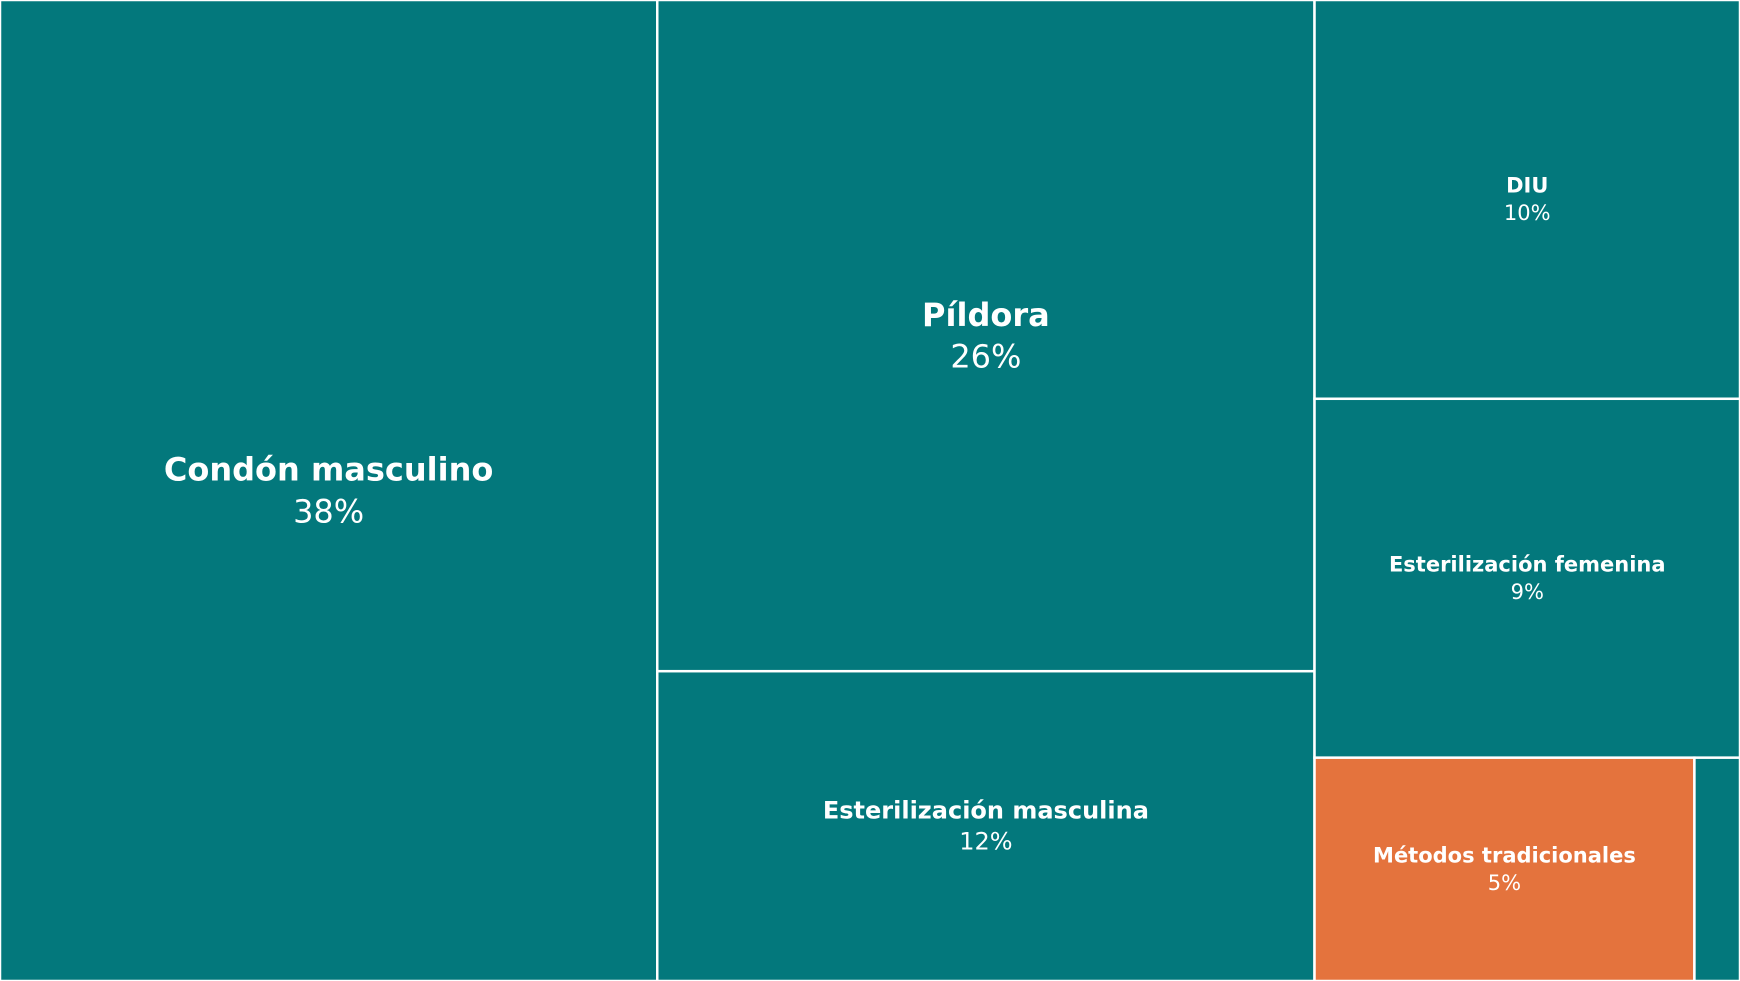 The image size is (1740, 981). Describe the element at coordinates (1527, 213) in the screenshot. I see `tile-value: 10%` at that location.